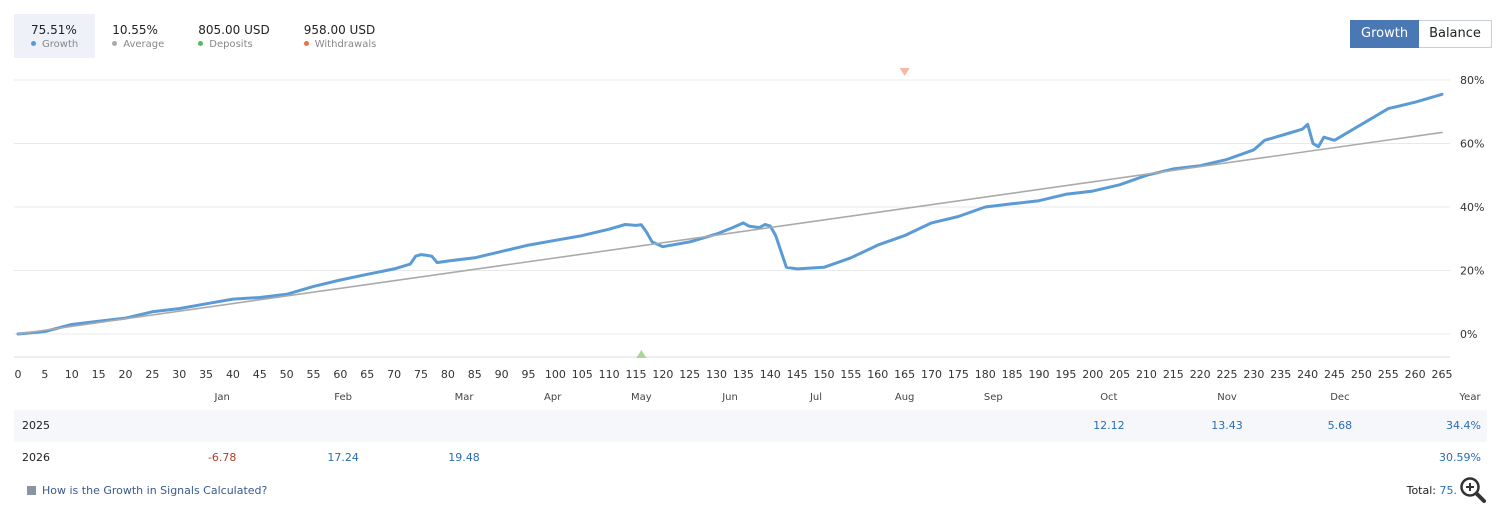 The width and height of the screenshot is (1500, 515). What do you see at coordinates (1361, 374) in the screenshot?
I see `x-tick-label: 250` at bounding box center [1361, 374].